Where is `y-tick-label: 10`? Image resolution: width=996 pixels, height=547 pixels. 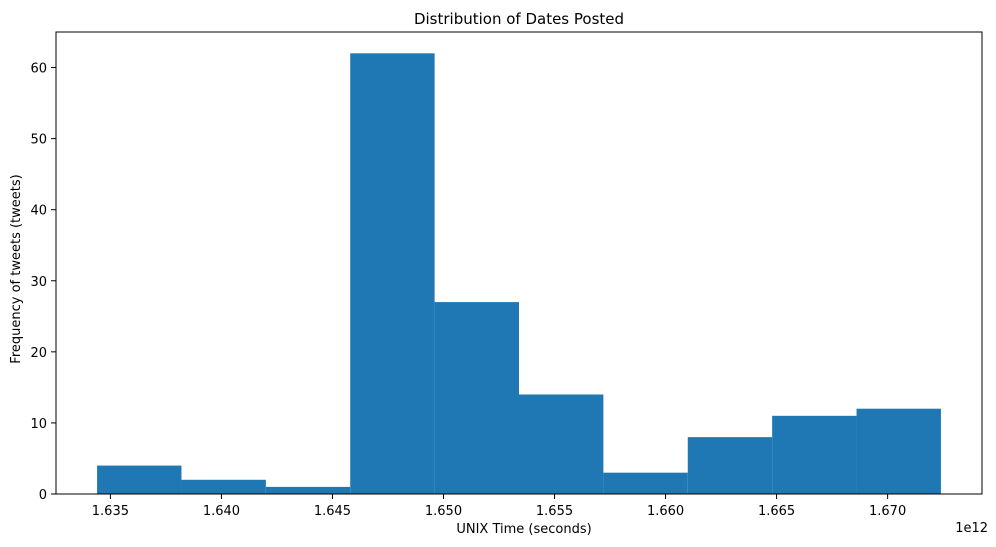
y-tick-label: 10 is located at coordinates (38, 424).